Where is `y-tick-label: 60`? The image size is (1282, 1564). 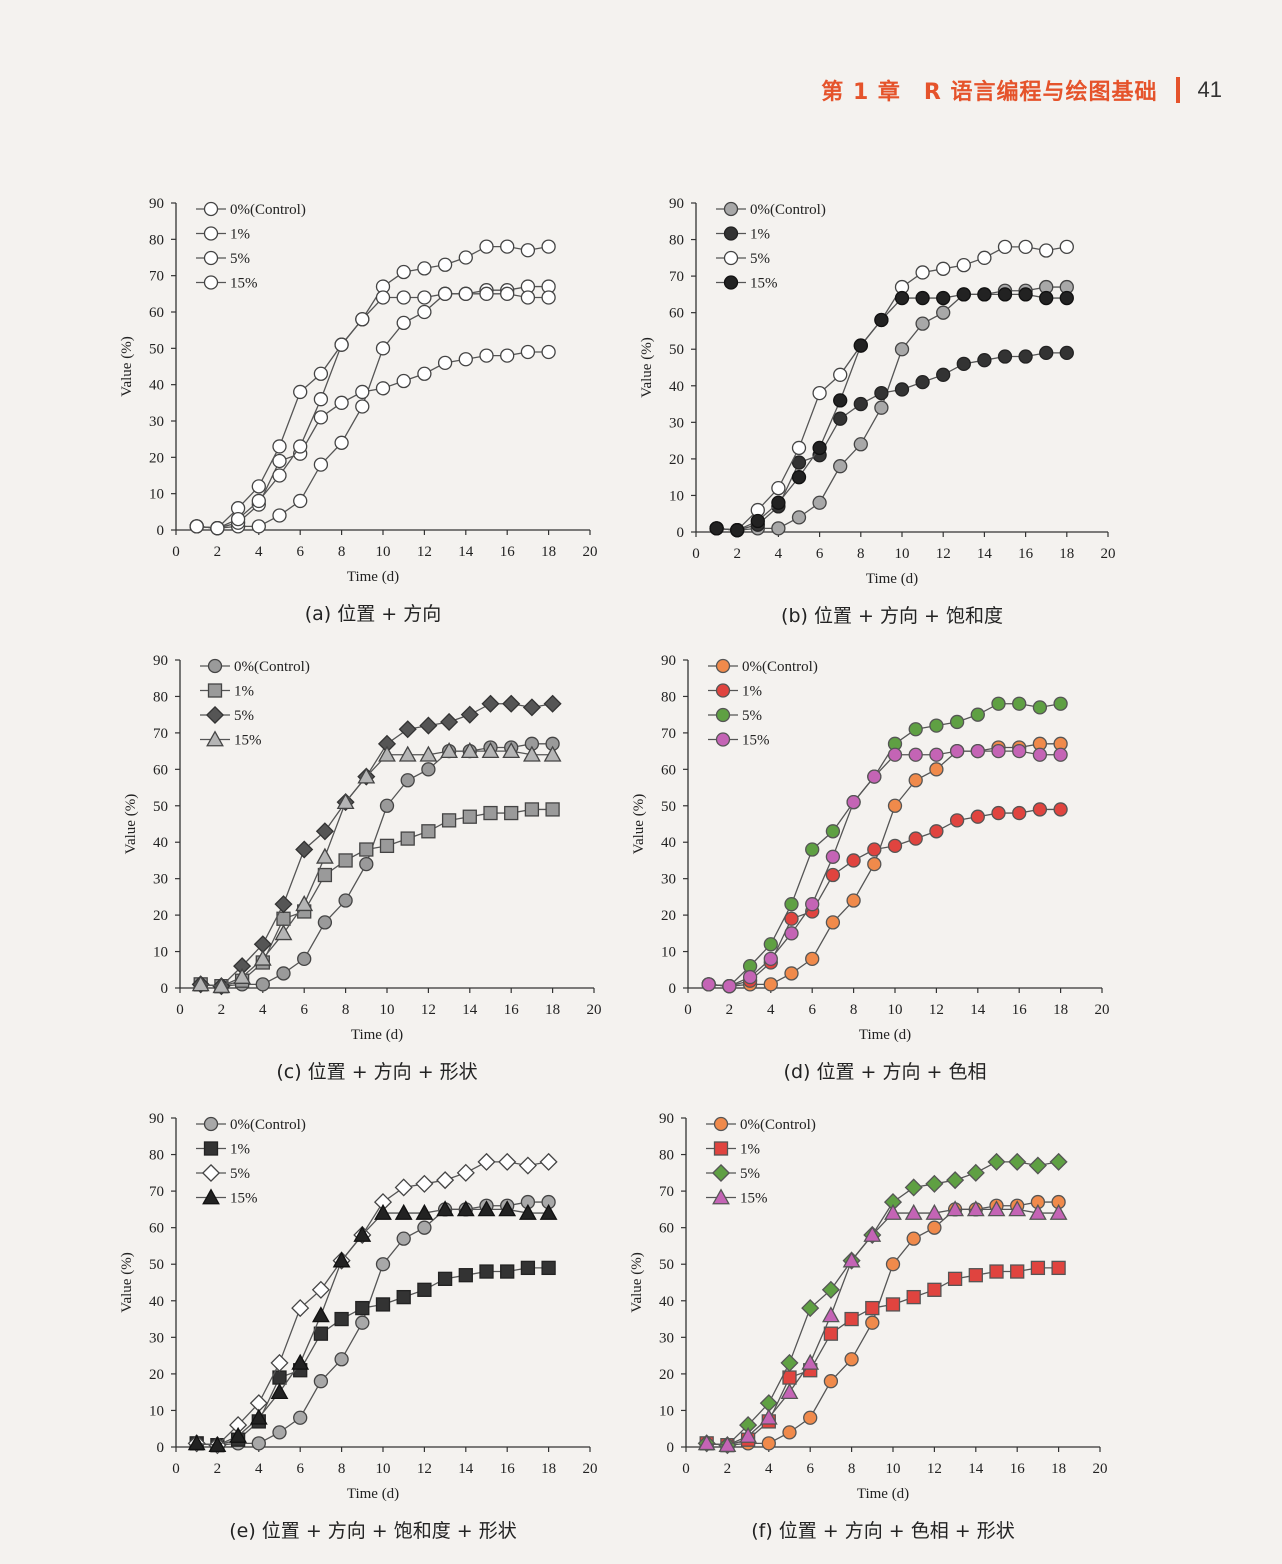
y-tick-label: 60 is located at coordinates (160, 770).